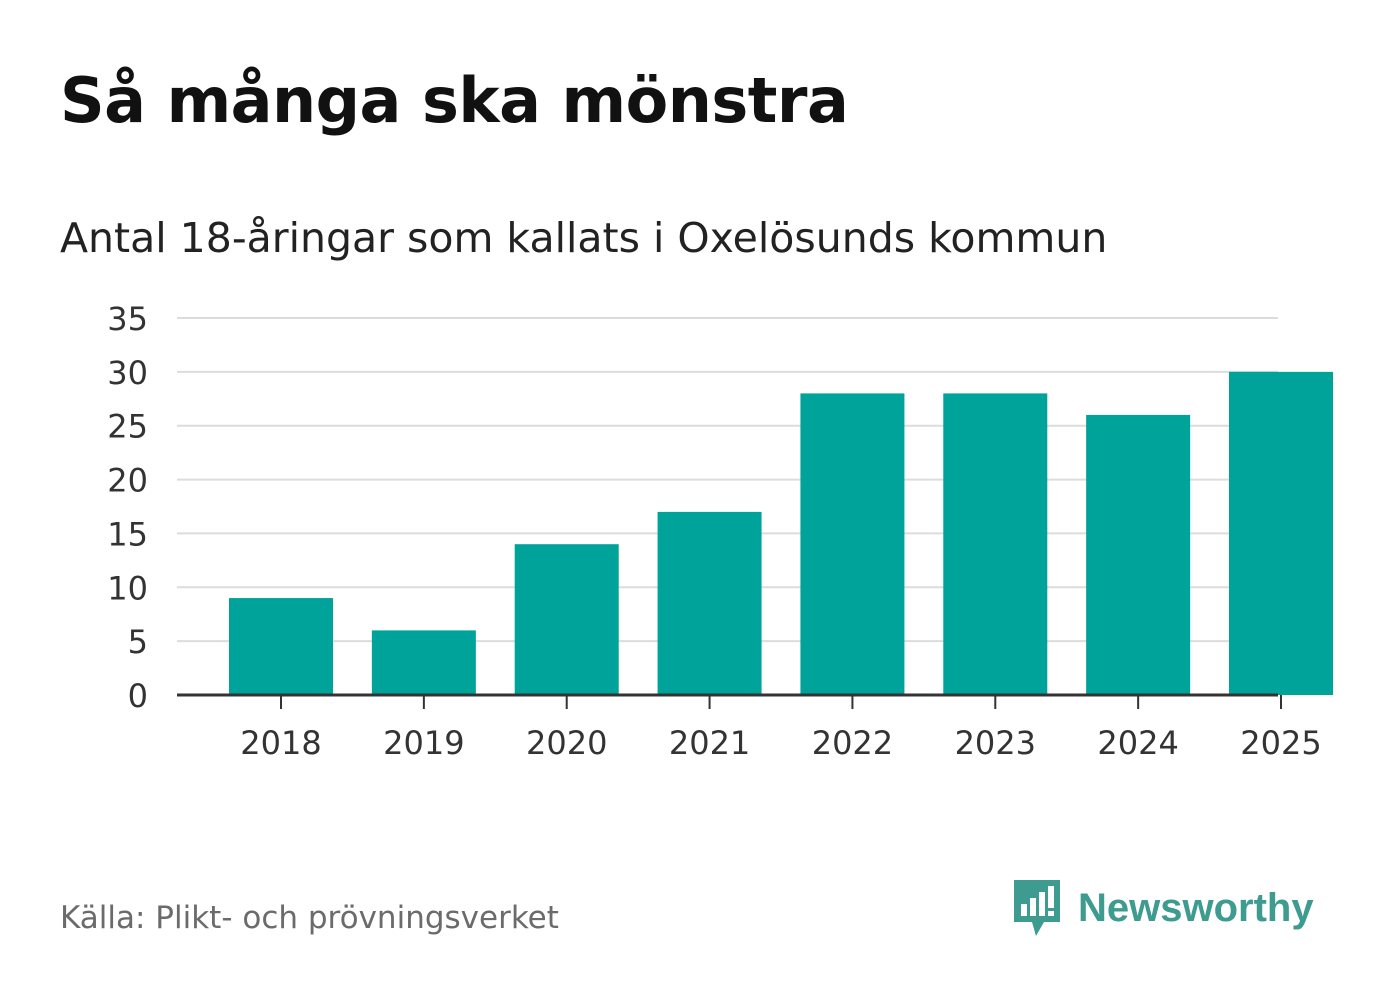  What do you see at coordinates (709, 603) in the screenshot?
I see `bar-2021` at bounding box center [709, 603].